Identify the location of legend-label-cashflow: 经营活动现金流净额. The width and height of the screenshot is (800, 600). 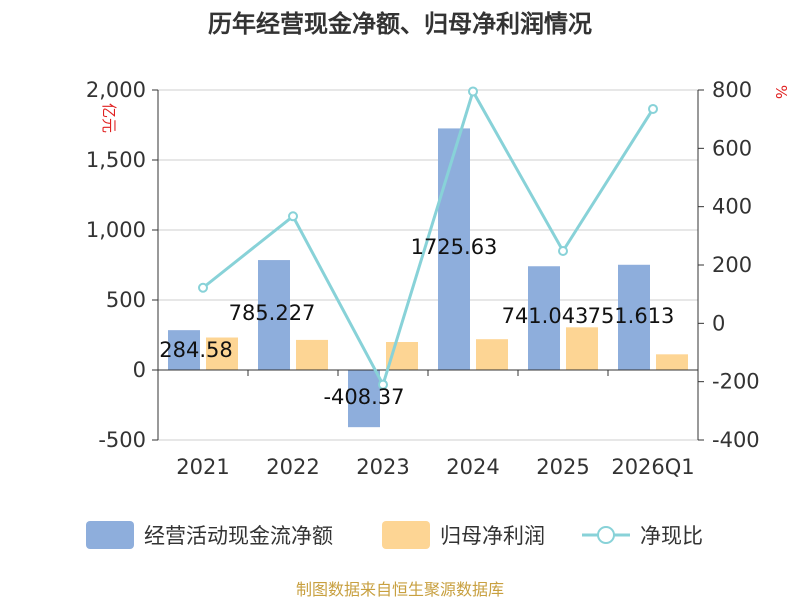
(238, 536).